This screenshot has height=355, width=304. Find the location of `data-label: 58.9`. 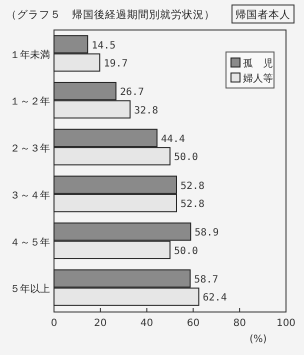

data-label: 58.9 is located at coordinates (206, 233).